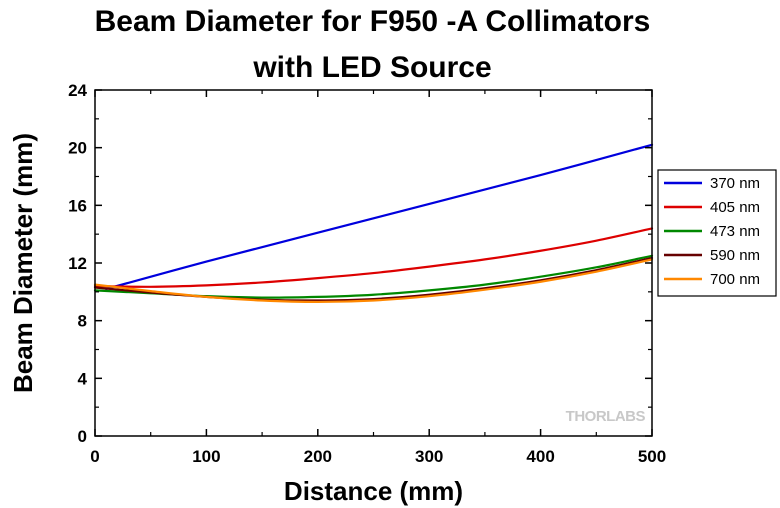  Describe the element at coordinates (735, 183) in the screenshot. I see `legend-label: 370 nm` at that location.